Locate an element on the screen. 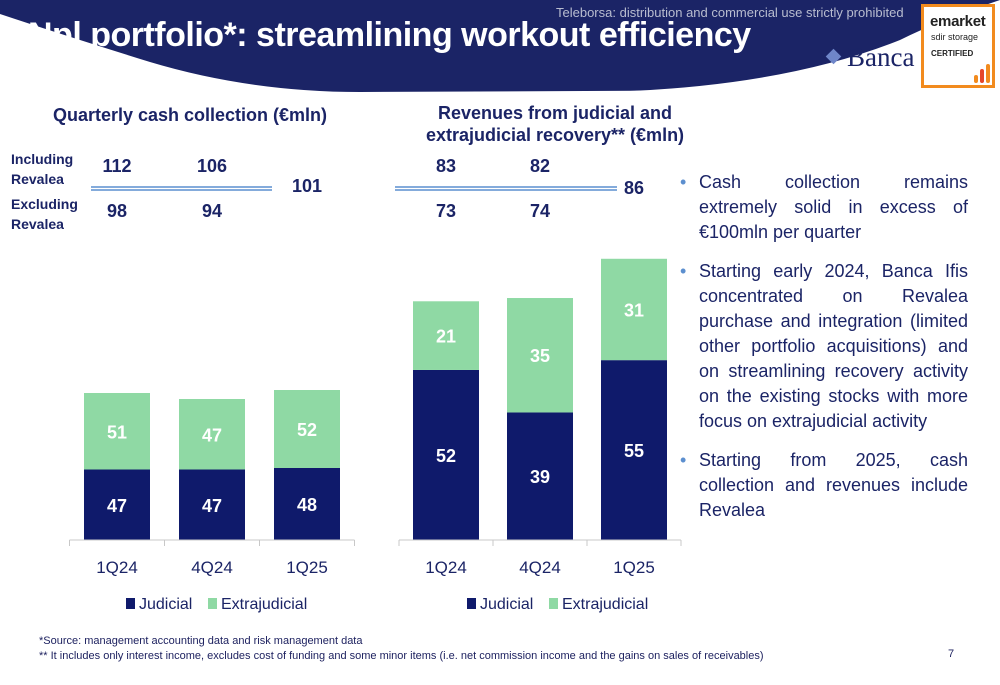 Image resolution: width=1000 pixels, height=685 pixels. row-value-1q24: 98 is located at coordinates (117, 211).